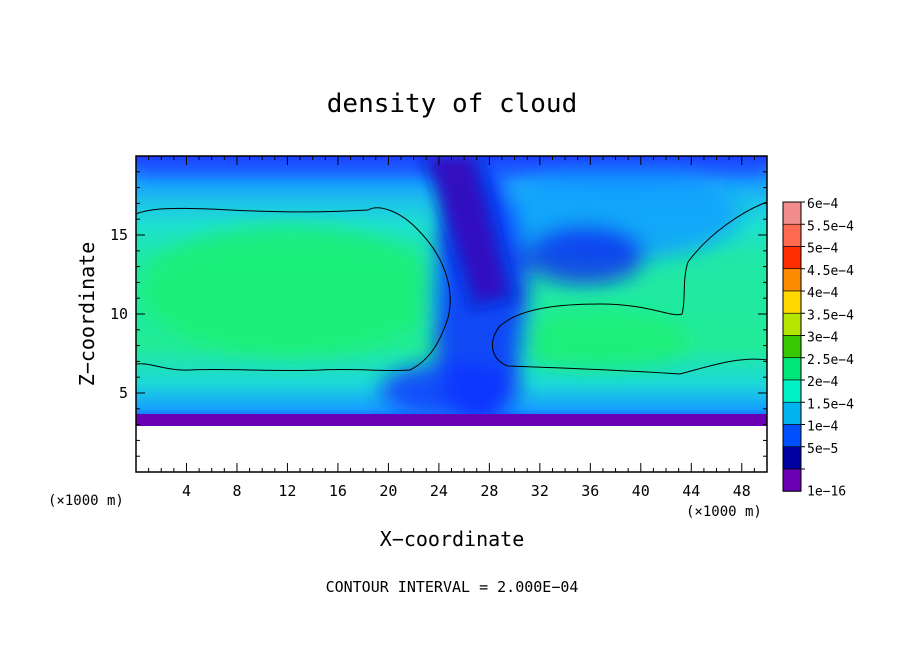 The width and height of the screenshot is (904, 654). Describe the element at coordinates (822, 204) in the screenshot. I see `colorbar-label: 6e−4` at that location.